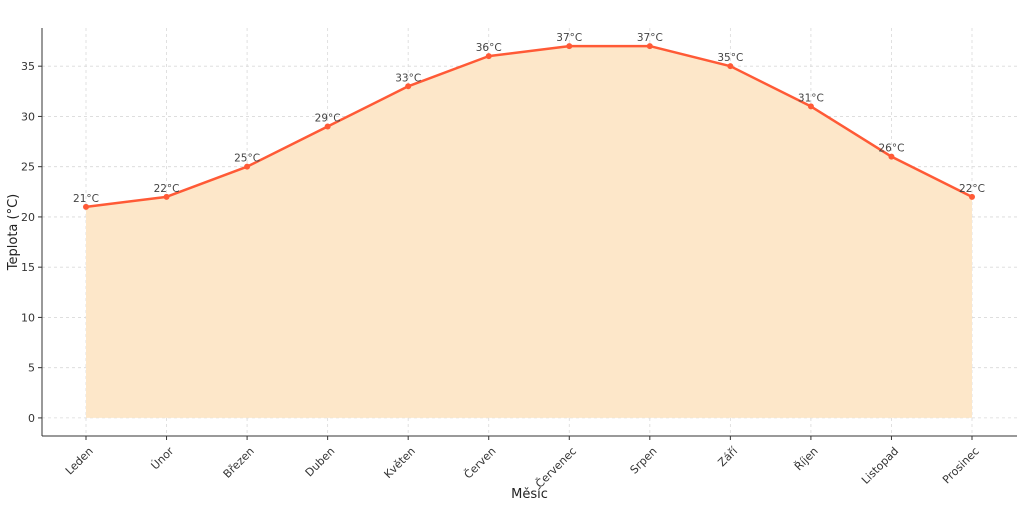  Describe the element at coordinates (727, 456) in the screenshot. I see `x-tick-label: Září` at that location.